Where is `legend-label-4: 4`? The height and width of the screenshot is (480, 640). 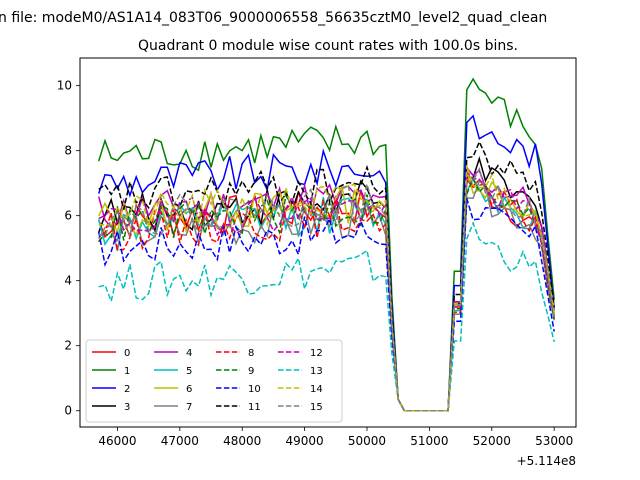
legend-label-4: 4 is located at coordinates (189, 353).